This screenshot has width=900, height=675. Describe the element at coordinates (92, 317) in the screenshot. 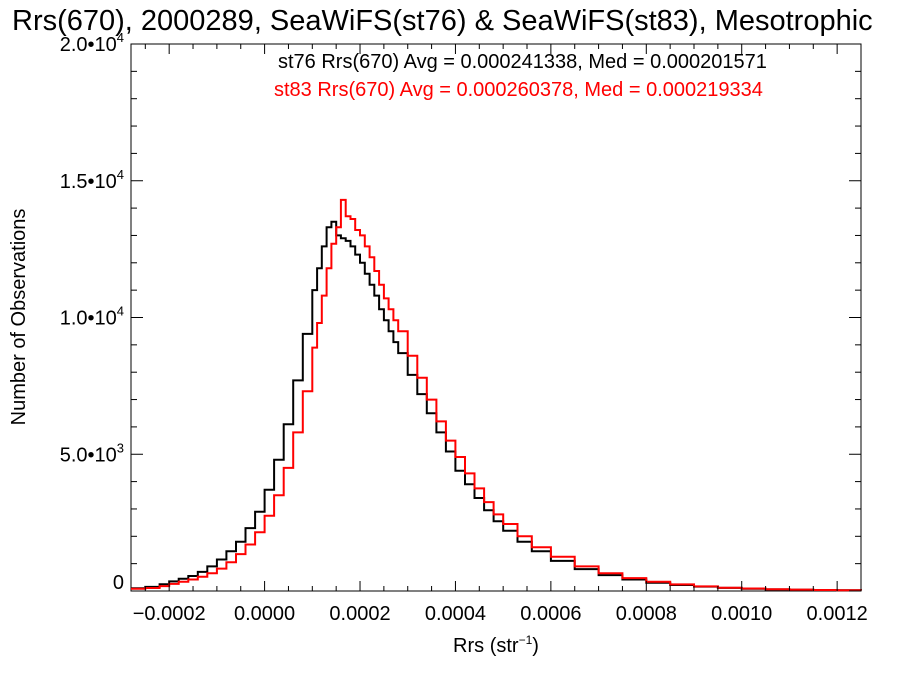

I see `y-tick-label: 1.0•104` at that location.